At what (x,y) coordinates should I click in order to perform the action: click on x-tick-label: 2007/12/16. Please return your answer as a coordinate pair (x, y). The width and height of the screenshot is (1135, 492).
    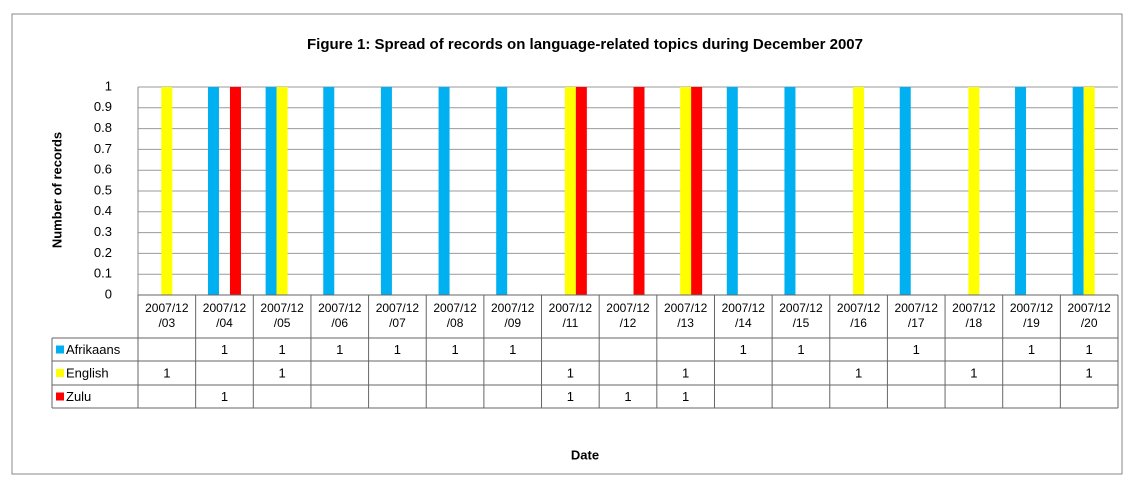
    Looking at the image, I should click on (859, 315).